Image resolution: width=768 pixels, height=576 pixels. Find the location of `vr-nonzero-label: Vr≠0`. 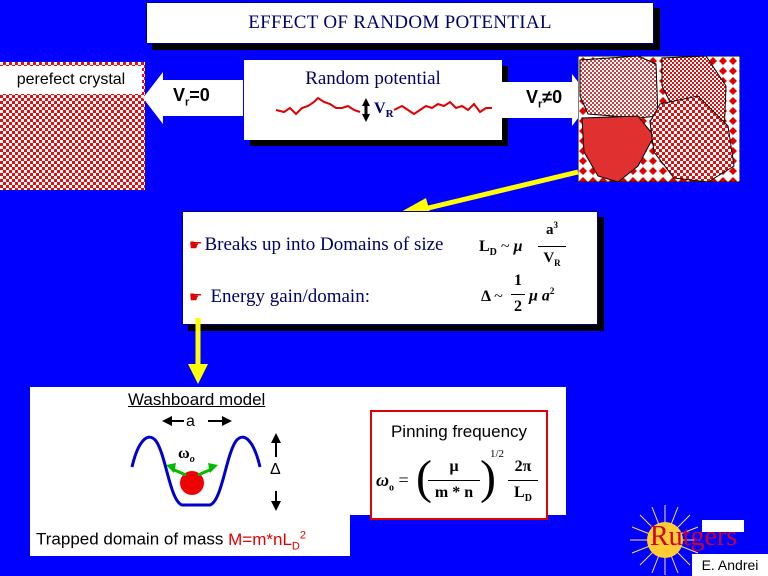

vr-nonzero-label: Vr≠0 is located at coordinates (544, 99).